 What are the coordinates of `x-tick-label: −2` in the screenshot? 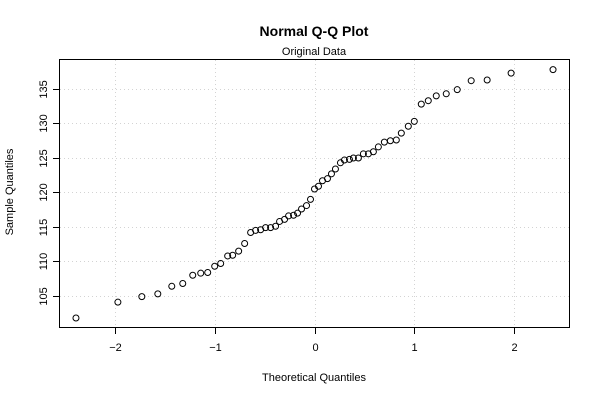 It's located at (115, 348).